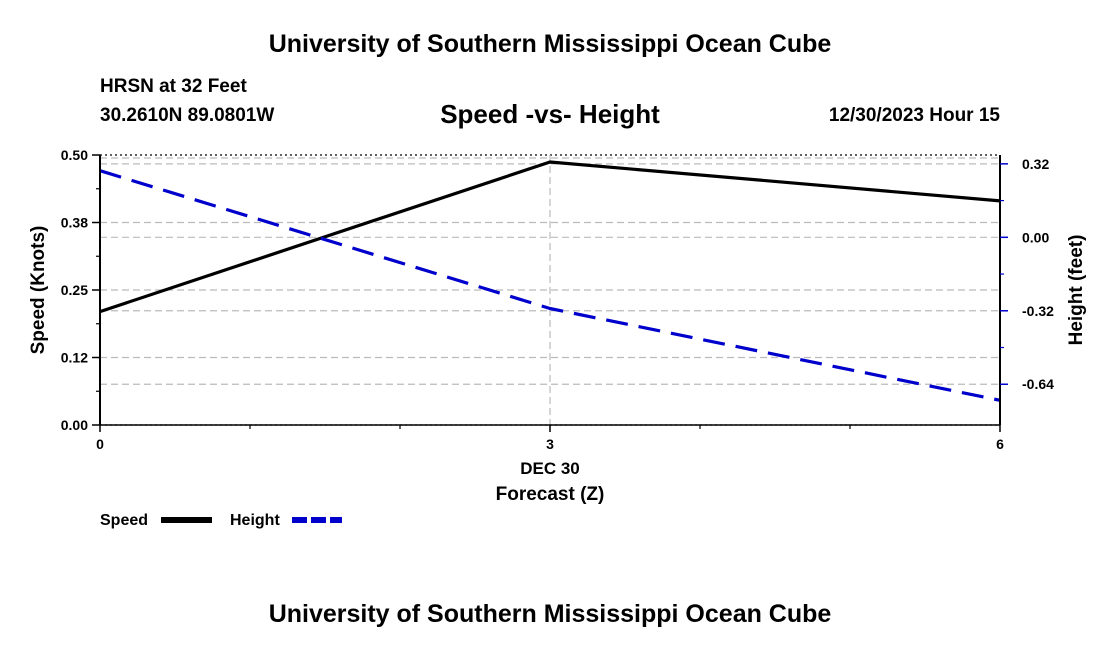  What do you see at coordinates (550, 444) in the screenshot?
I see `x-tick-label: 3` at bounding box center [550, 444].